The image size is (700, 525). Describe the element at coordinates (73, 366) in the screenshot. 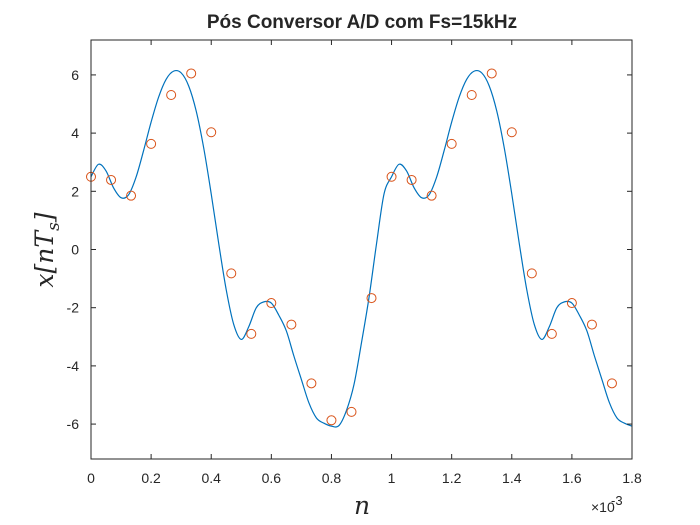

I see `y-tick-label: -4` at that location.